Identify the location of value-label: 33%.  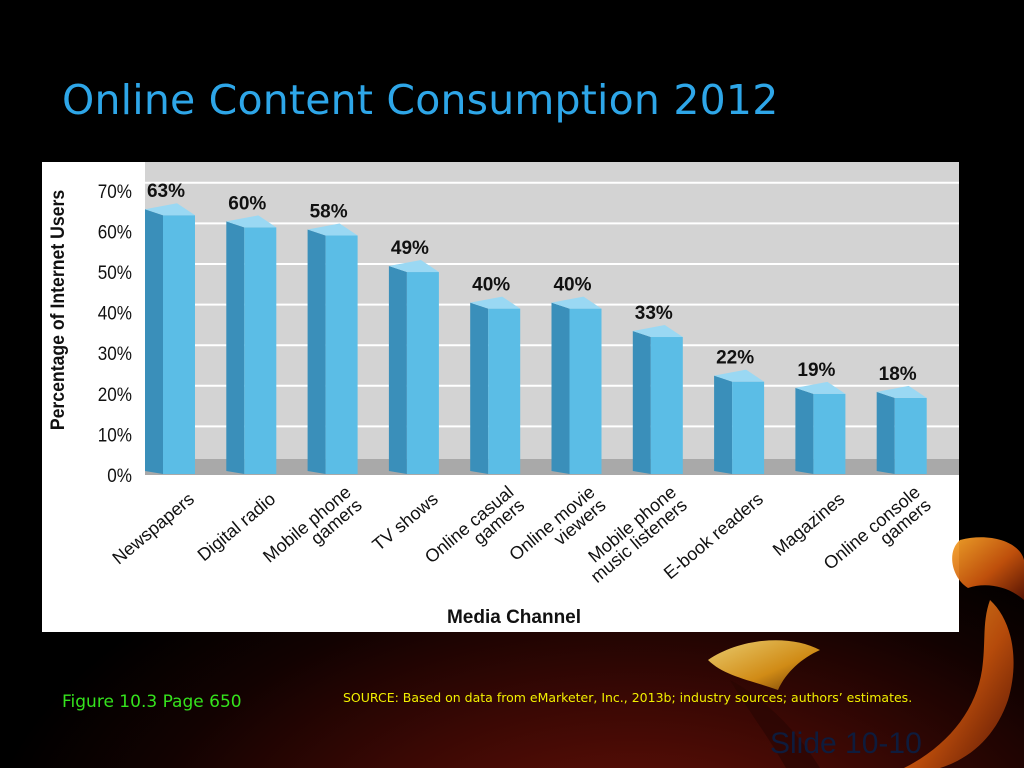
(654, 313).